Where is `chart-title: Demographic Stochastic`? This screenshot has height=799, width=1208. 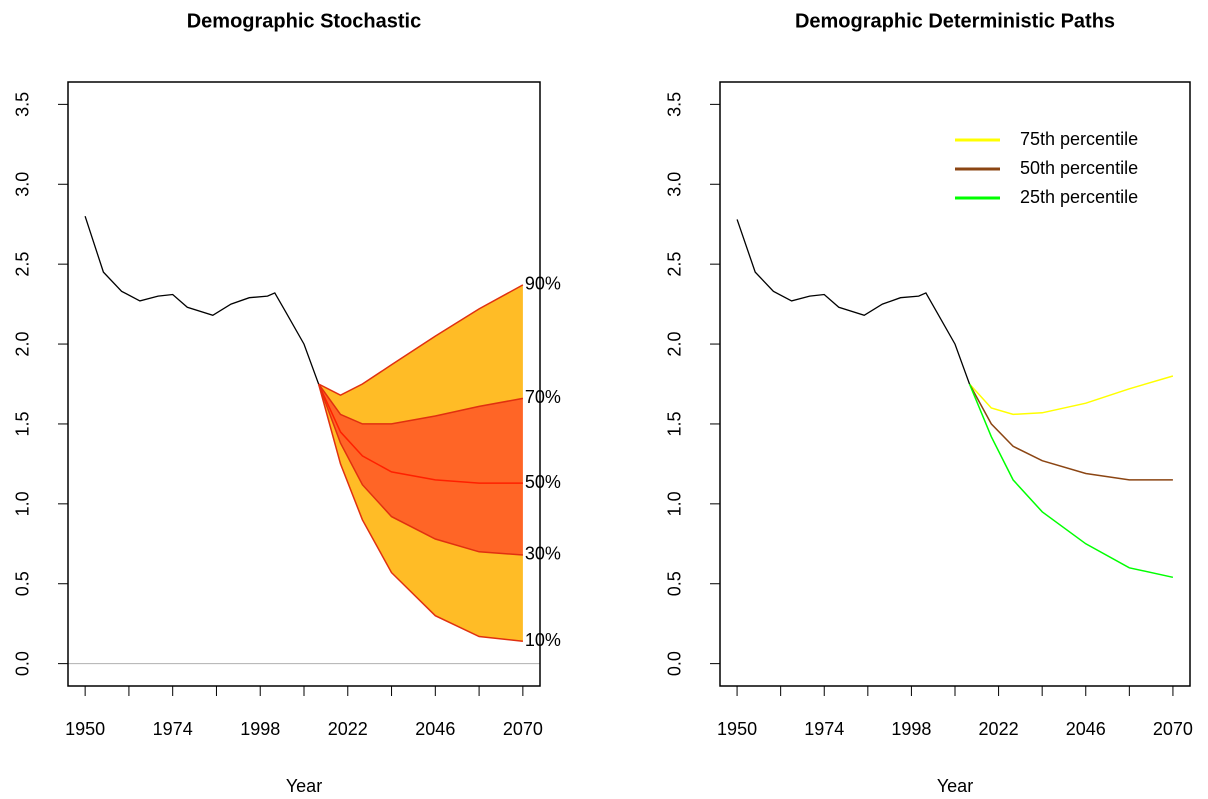 chart-title: Demographic Stochastic is located at coordinates (304, 21).